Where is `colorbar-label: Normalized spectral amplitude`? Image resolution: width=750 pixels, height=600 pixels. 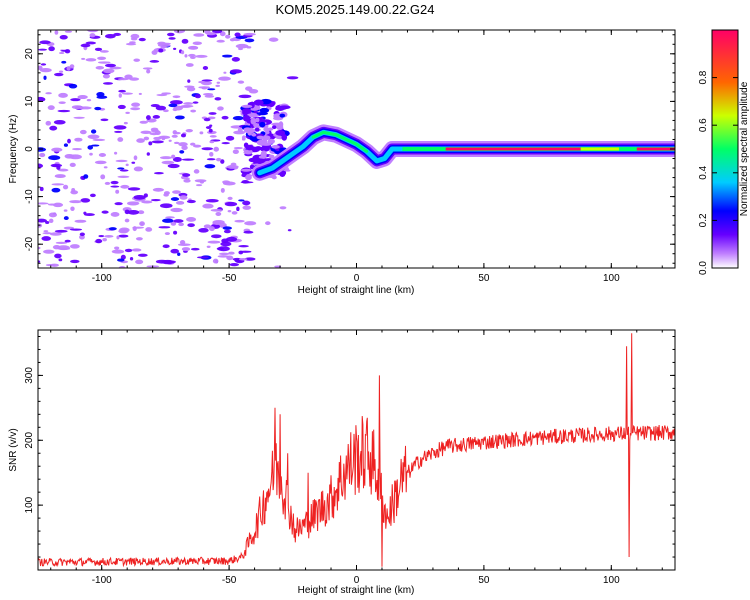
colorbar-label: Normalized spectral amplitude is located at coordinates (744, 148).